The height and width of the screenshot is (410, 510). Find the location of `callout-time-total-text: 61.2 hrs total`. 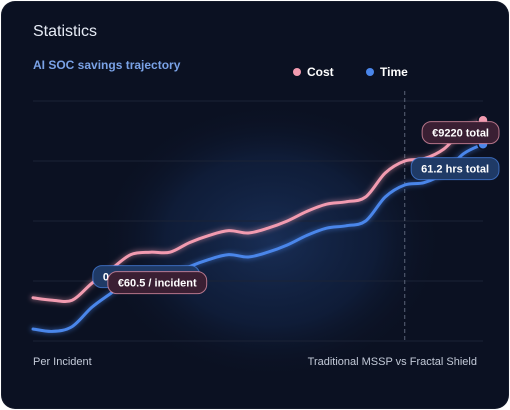

callout-time-total-text: 61.2 hrs total is located at coordinates (455, 170).